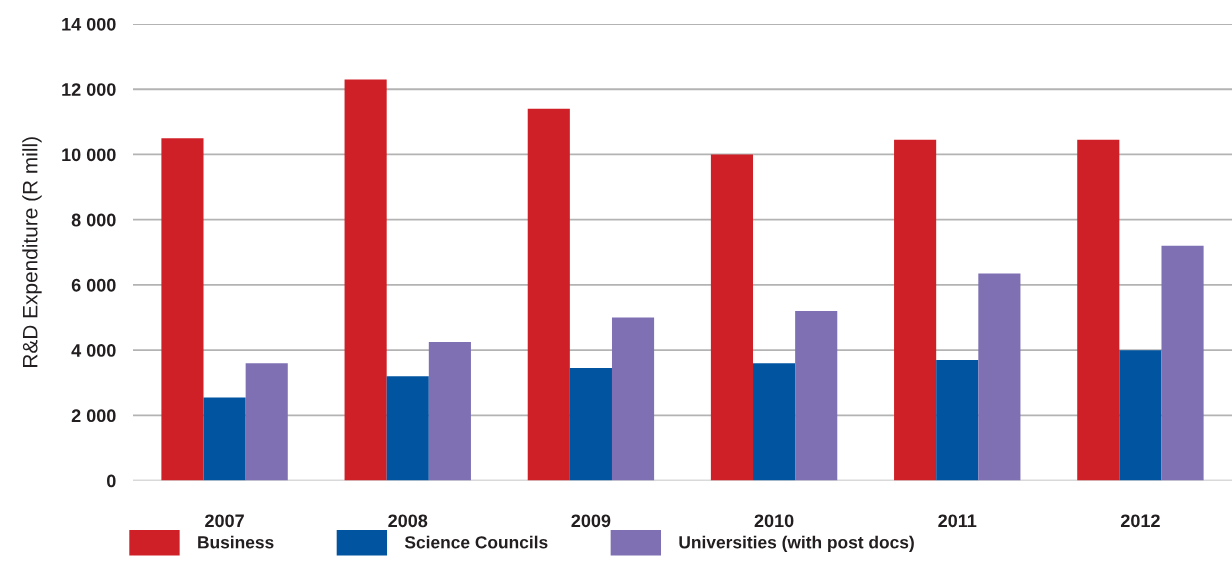 Image resolution: width=1232 pixels, height=571 pixels. I want to click on x-tick-label: 2010, so click(774, 521).